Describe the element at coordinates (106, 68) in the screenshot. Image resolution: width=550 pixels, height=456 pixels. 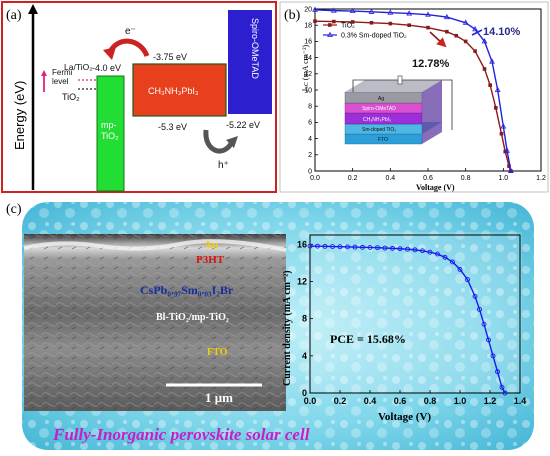
I see `level-tio2-cb: -4.0 eV` at that location.